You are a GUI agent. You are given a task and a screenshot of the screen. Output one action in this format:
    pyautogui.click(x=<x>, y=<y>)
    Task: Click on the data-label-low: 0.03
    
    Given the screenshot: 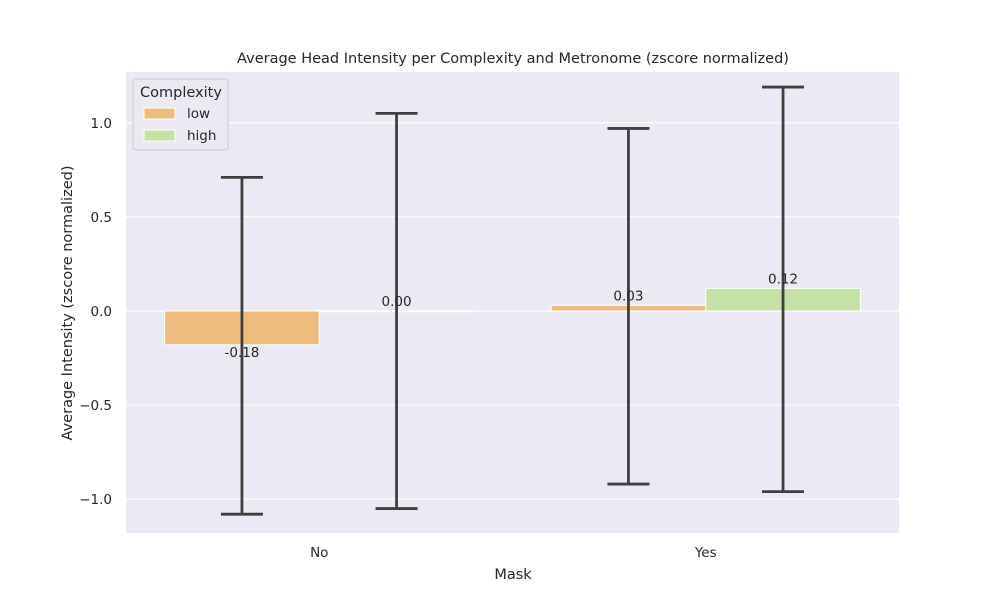 What is the action you would take?
    pyautogui.click(x=628, y=296)
    